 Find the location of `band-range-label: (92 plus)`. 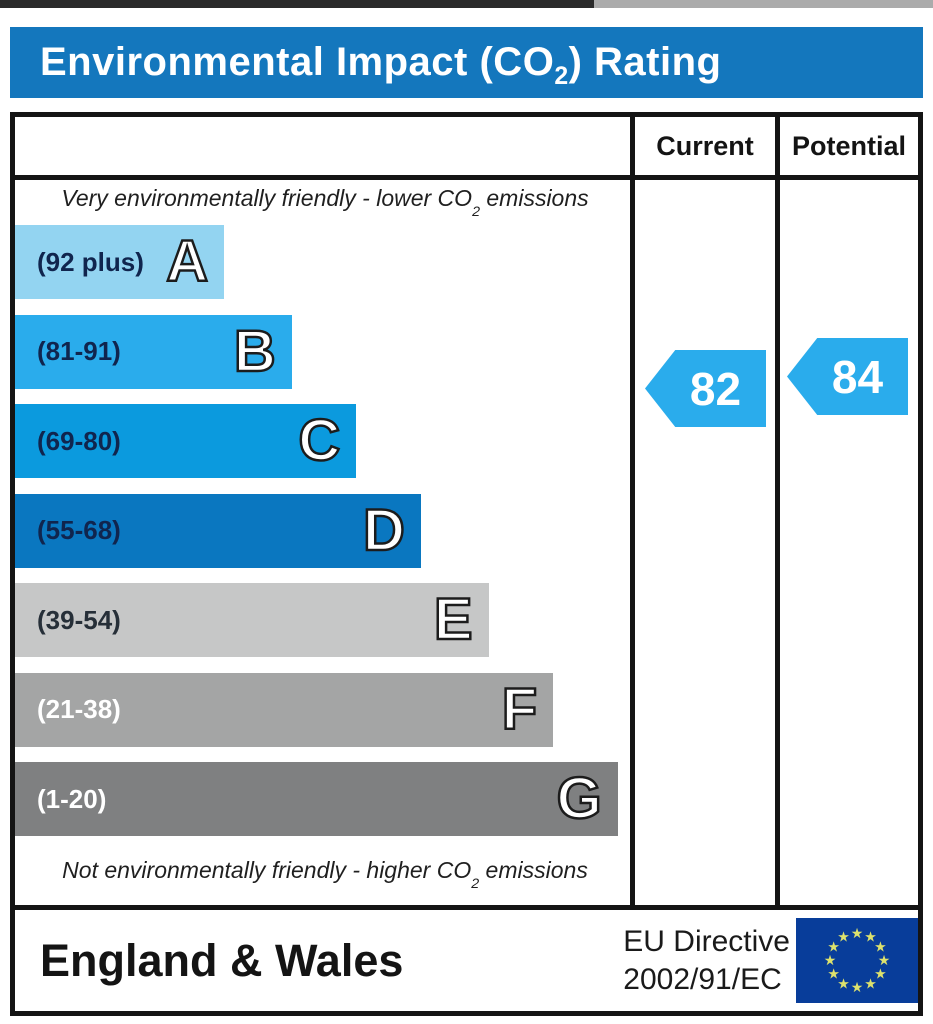

band-range-label: (92 plus) is located at coordinates (90, 261).